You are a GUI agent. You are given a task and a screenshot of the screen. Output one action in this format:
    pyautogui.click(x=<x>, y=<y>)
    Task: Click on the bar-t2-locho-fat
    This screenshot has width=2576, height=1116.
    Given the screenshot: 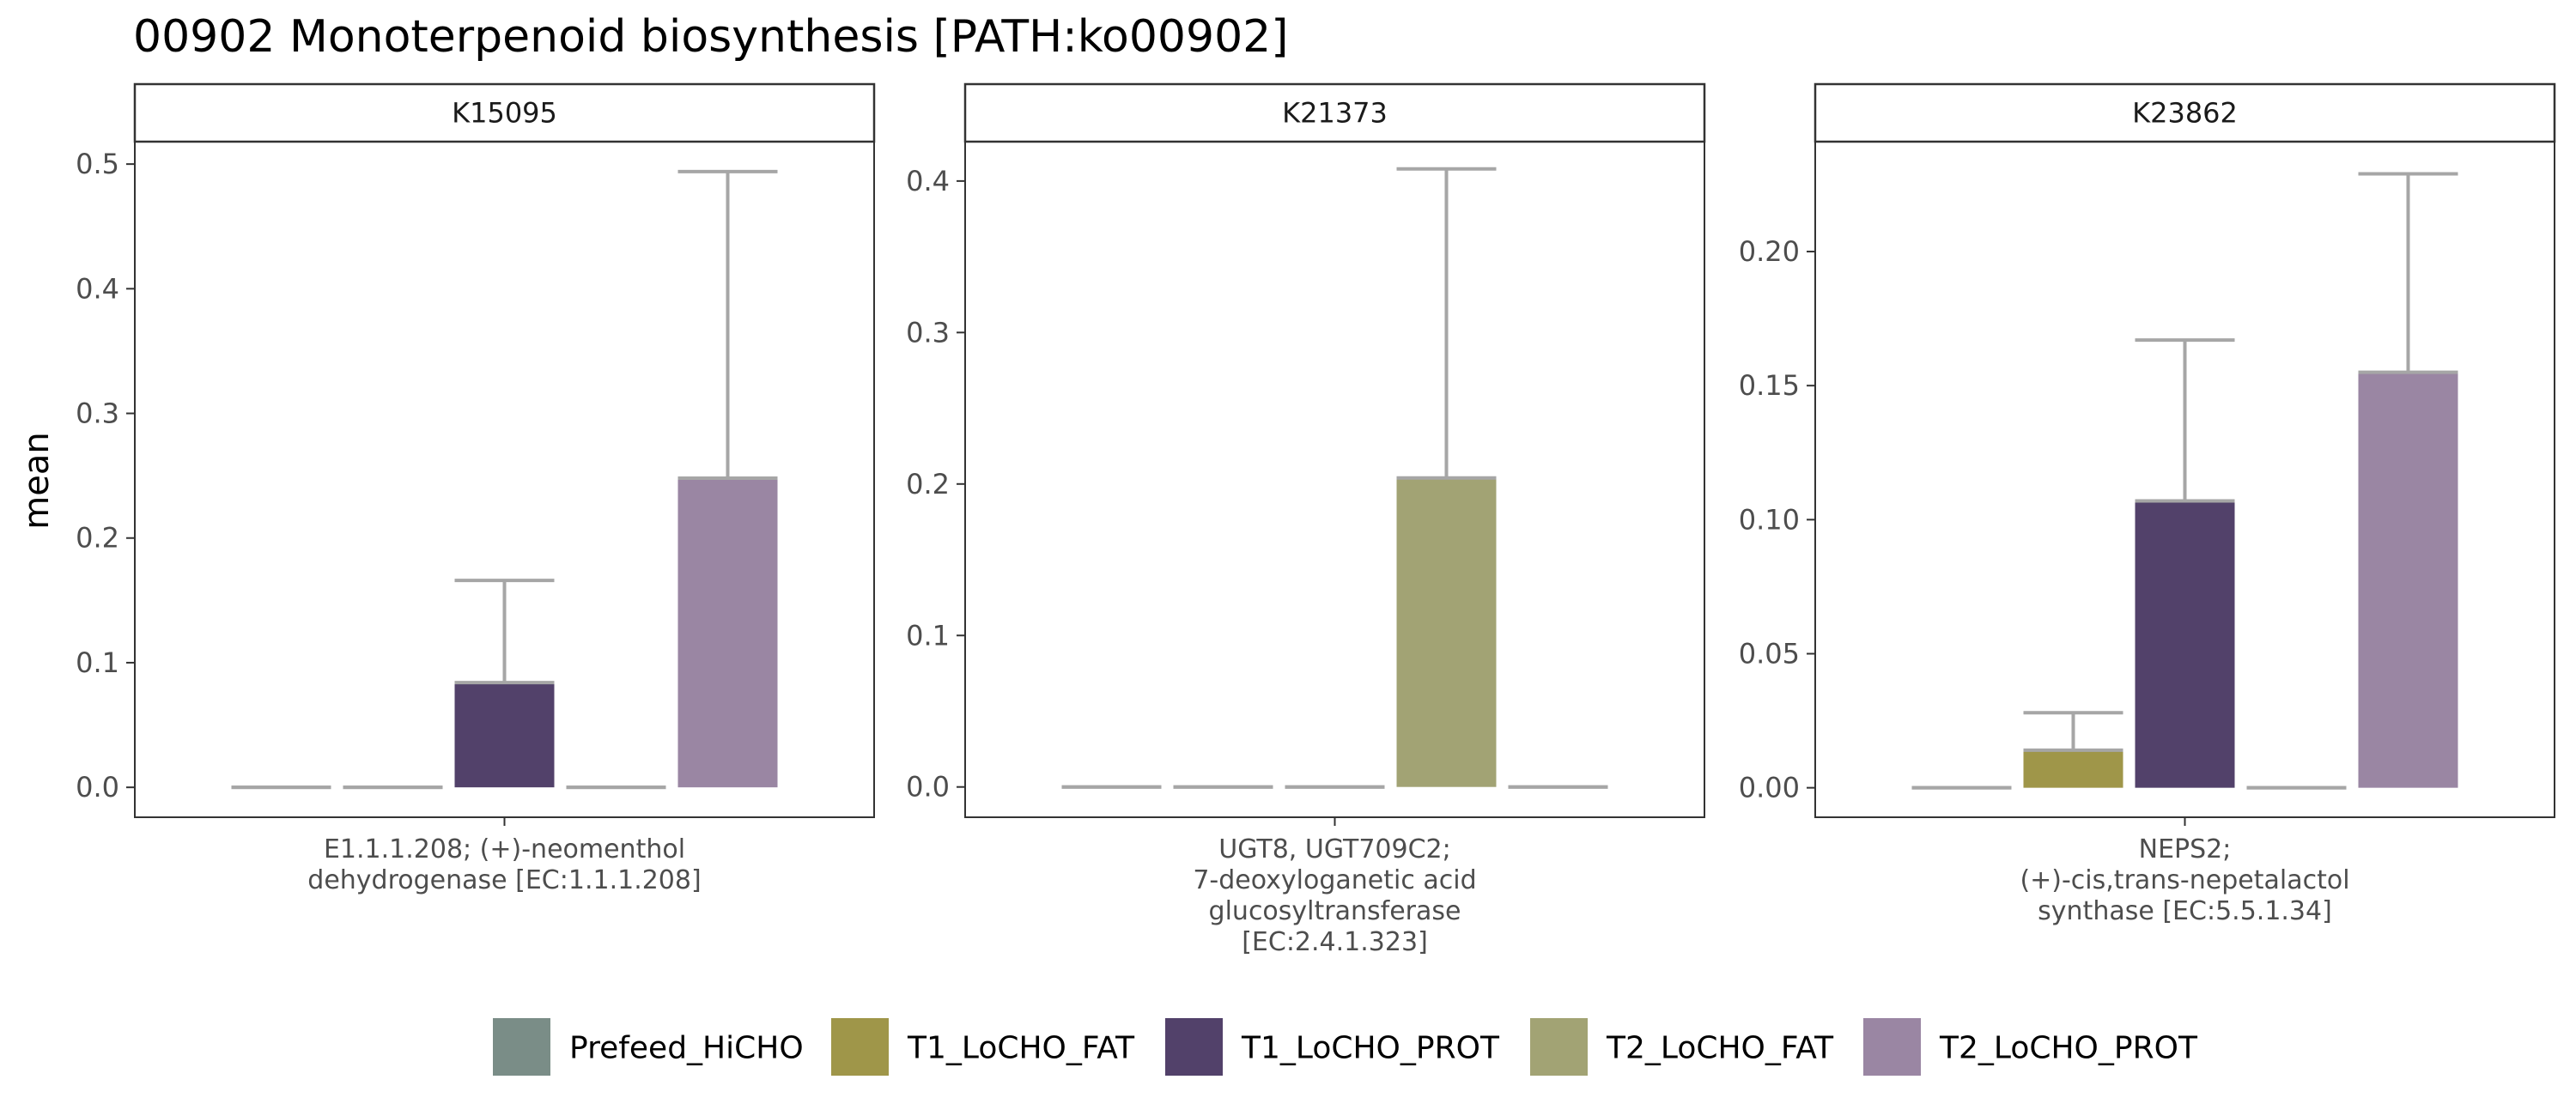 What is the action you would take?
    pyautogui.click(x=1447, y=632)
    